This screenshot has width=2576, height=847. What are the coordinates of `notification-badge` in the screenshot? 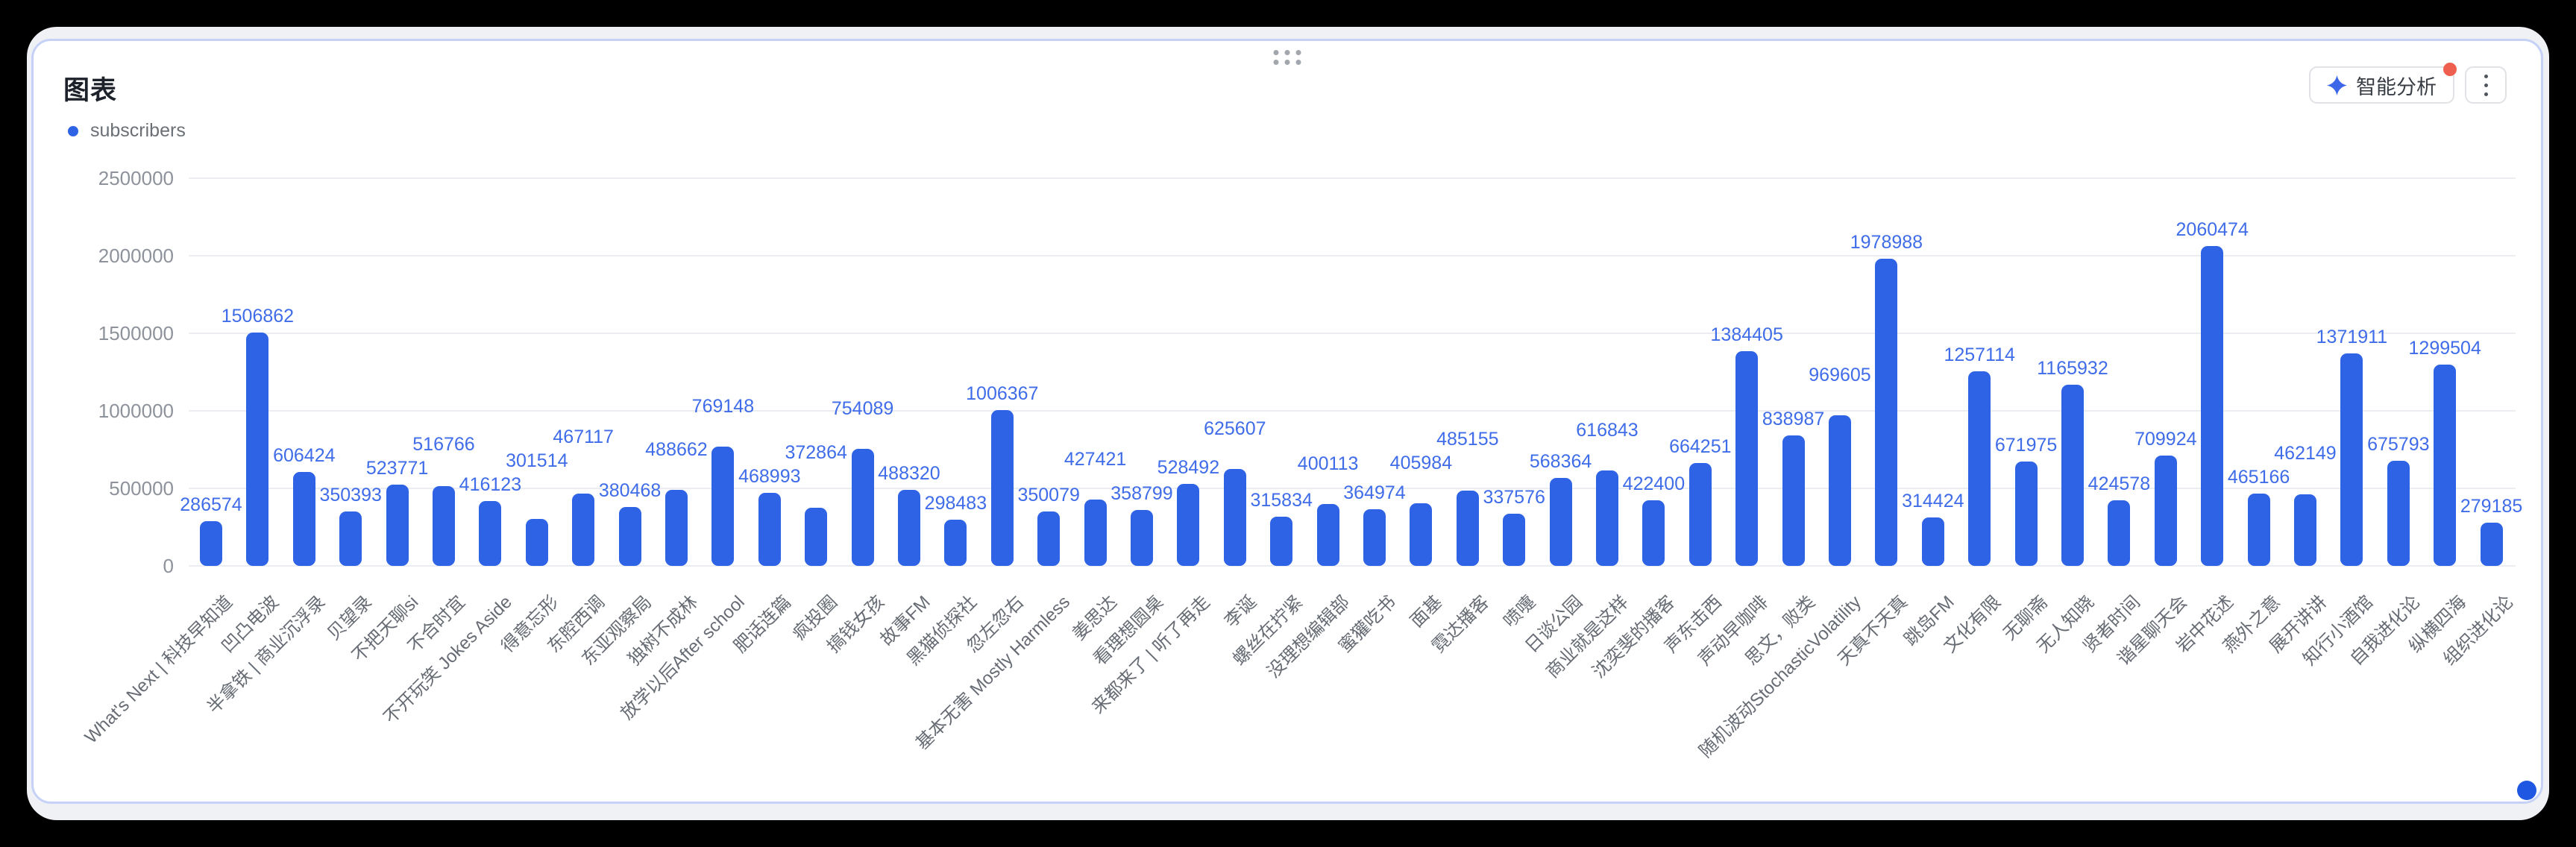 It's located at (2450, 69).